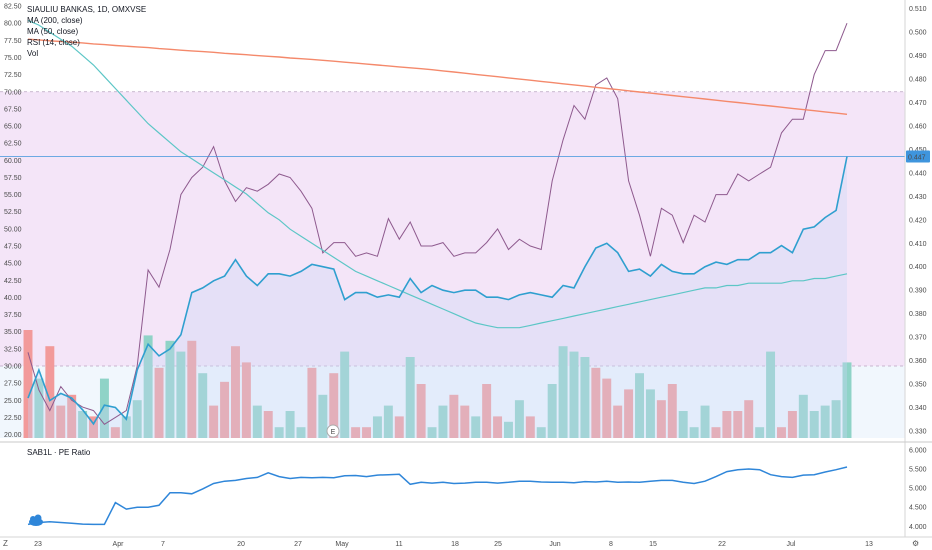  I want to click on left-tick-label: 52.50, so click(13, 212).